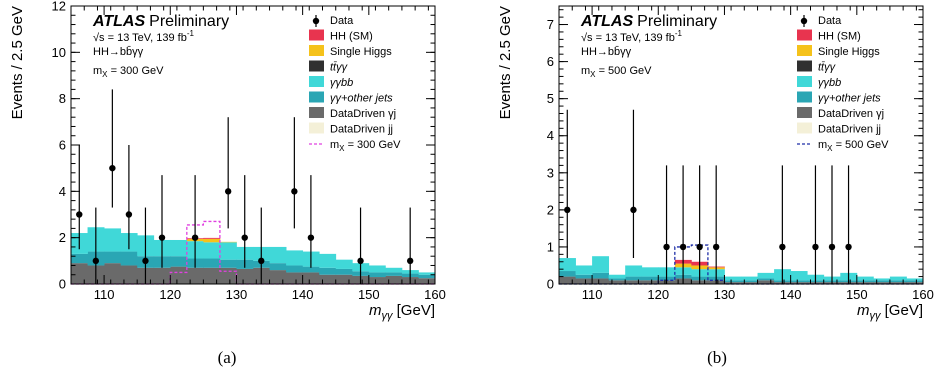 This screenshot has height=383, width=935. I want to click on legend-signal-symbol: m, so click(334, 145).